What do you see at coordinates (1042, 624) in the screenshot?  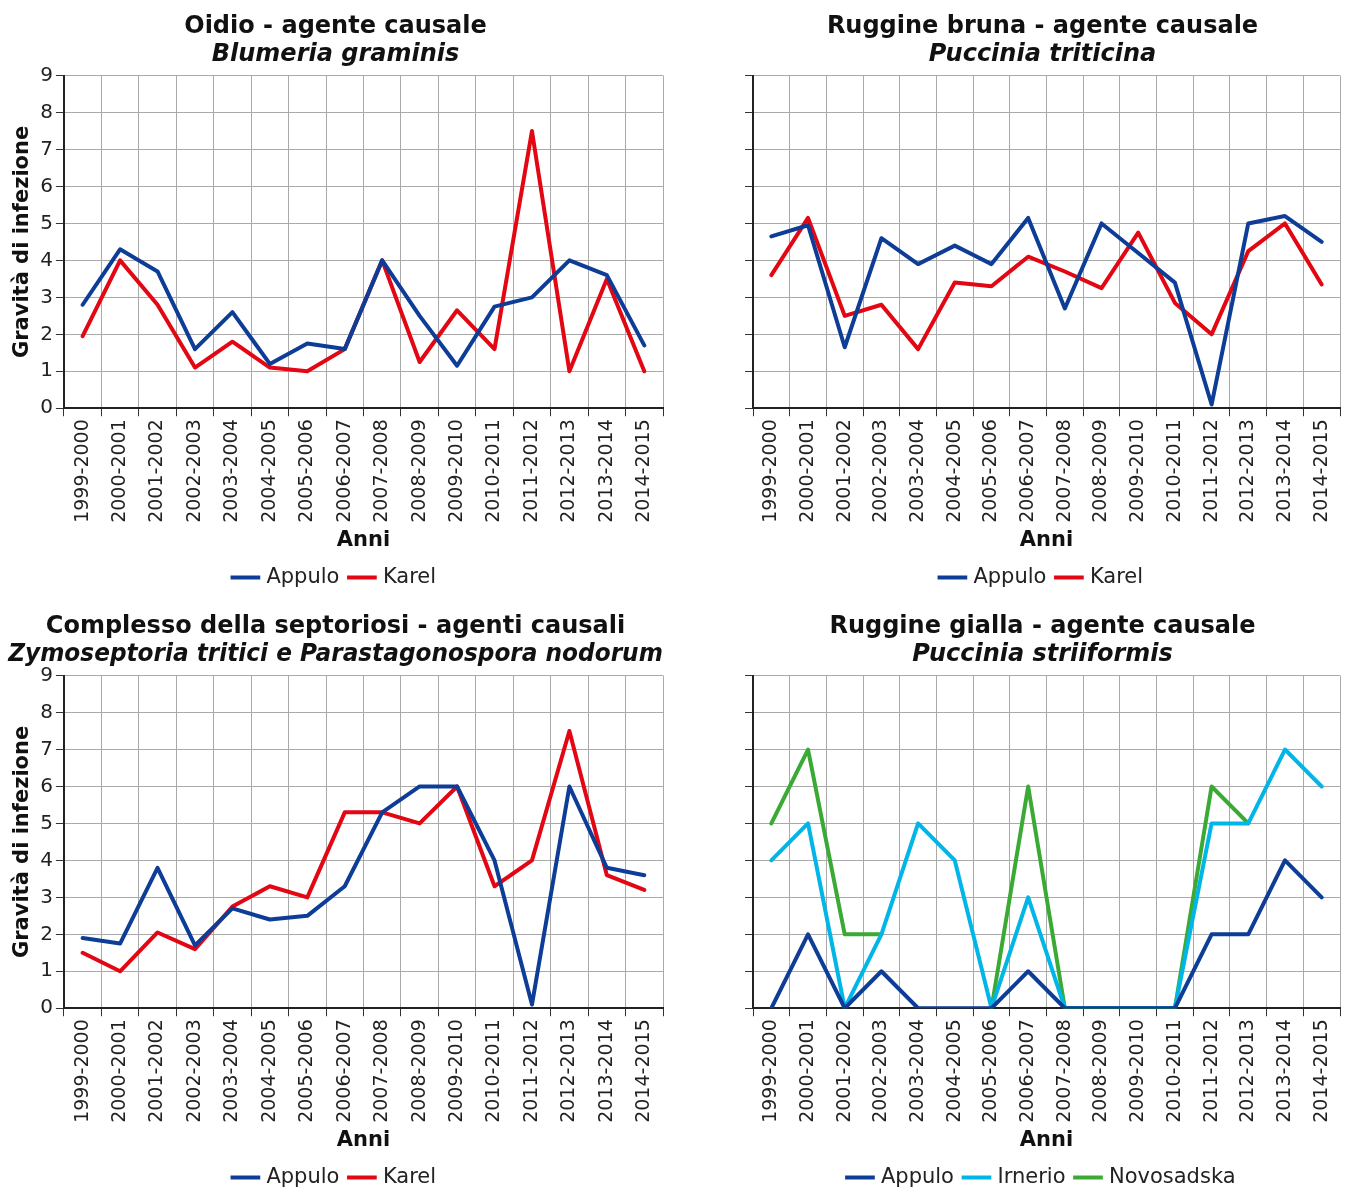 I see `chart-title: Ruggine gialla - agente causale` at bounding box center [1042, 624].